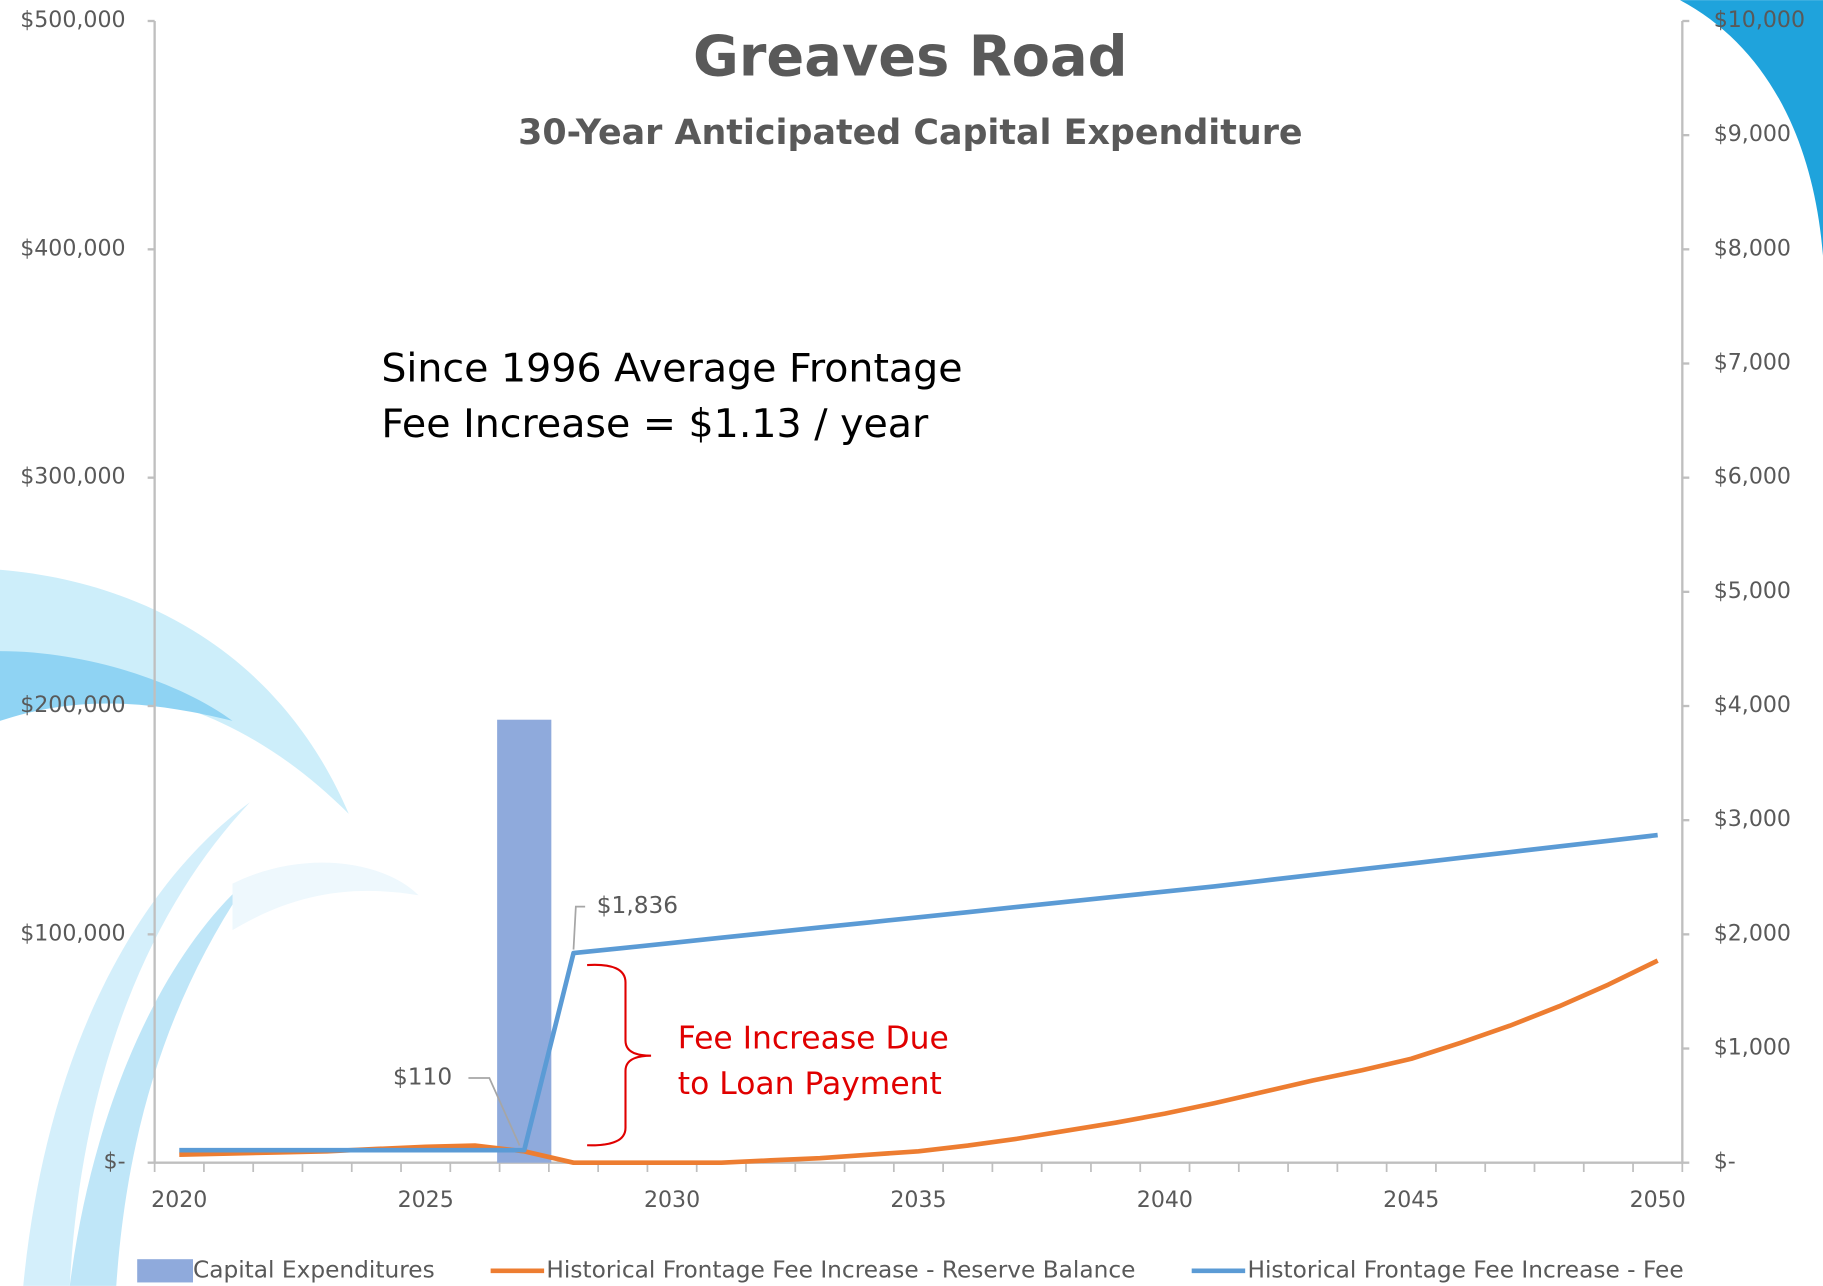 The height and width of the screenshot is (1286, 1823). Describe the element at coordinates (1658, 1200) in the screenshot. I see `x-tick-label: 2050` at that location.